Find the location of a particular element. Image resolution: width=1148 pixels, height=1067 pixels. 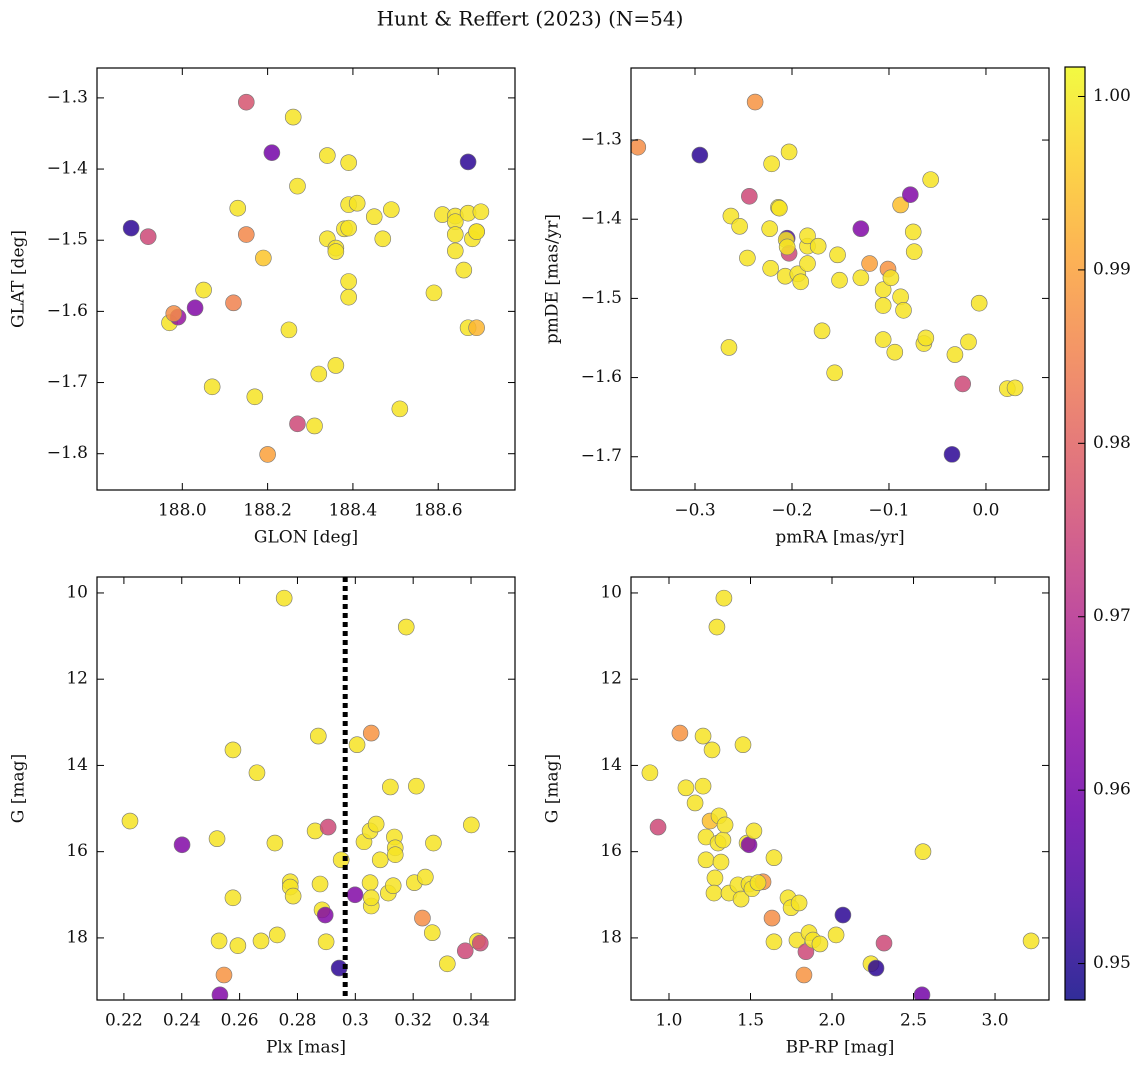

x-tick-label: 188.4 is located at coordinates (353, 511).